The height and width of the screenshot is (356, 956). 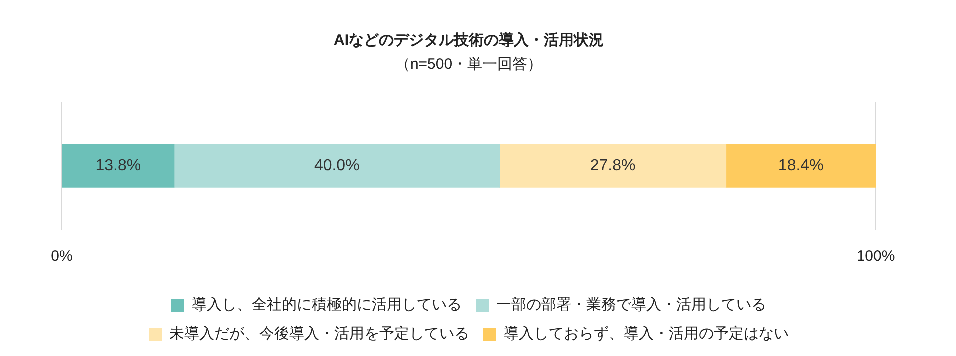 I want to click on data-label: 13.8%, so click(x=119, y=165).